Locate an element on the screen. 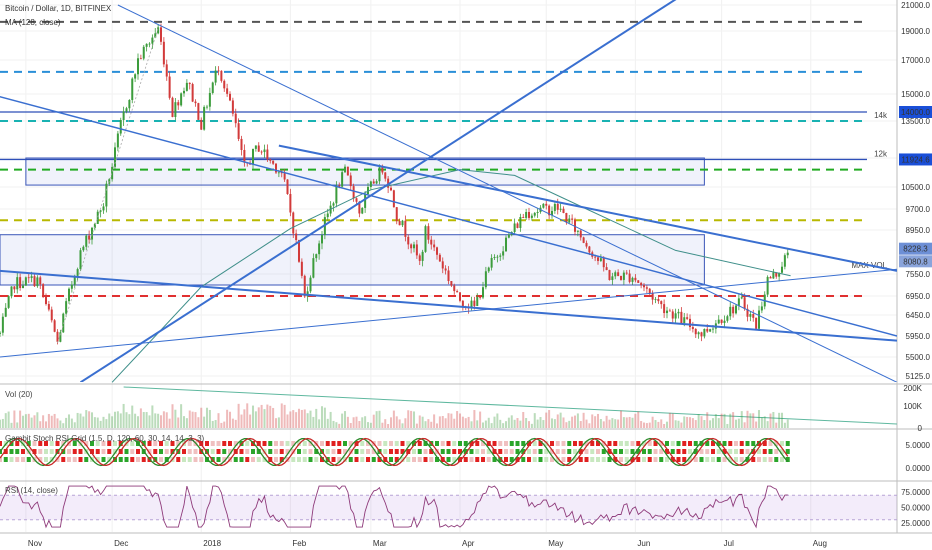 The image size is (932, 550). rsi-line is located at coordinates (394, 507).